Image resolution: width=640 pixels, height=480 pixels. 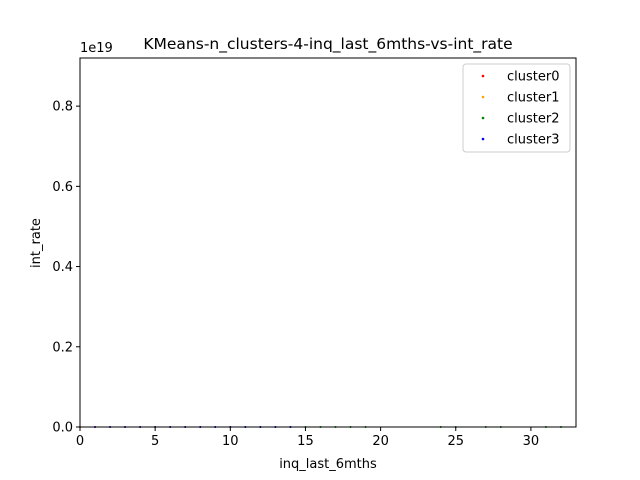 I want to click on legend-box, so click(x=516, y=108).